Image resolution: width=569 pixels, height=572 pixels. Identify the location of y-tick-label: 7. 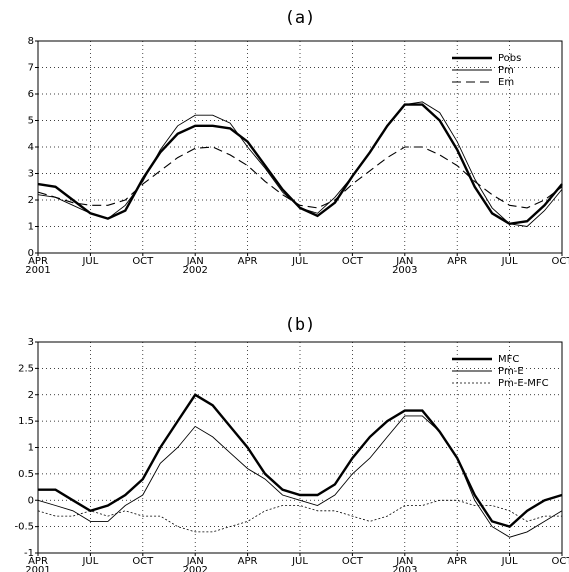
(31, 68).